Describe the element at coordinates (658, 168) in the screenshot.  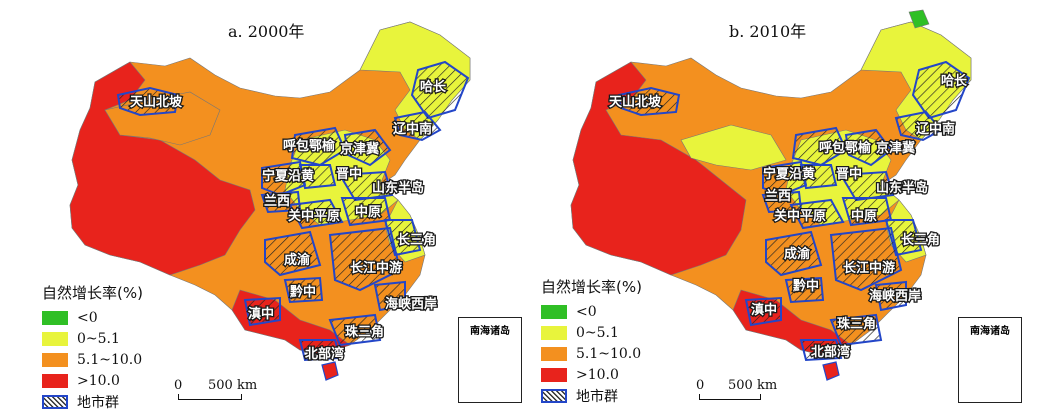
I see `region-west` at that location.